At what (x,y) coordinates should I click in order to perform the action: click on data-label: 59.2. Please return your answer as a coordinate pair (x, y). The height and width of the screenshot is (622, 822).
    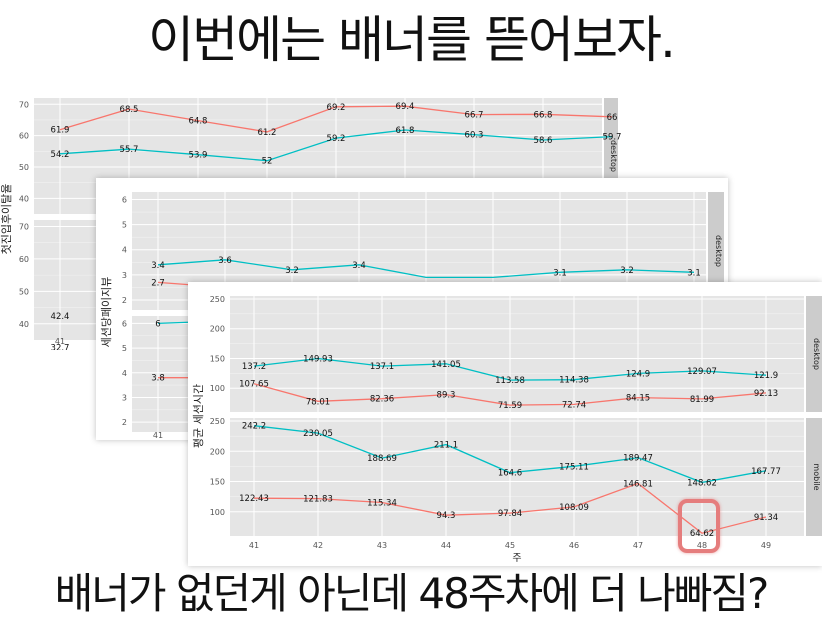
    Looking at the image, I should click on (336, 139).